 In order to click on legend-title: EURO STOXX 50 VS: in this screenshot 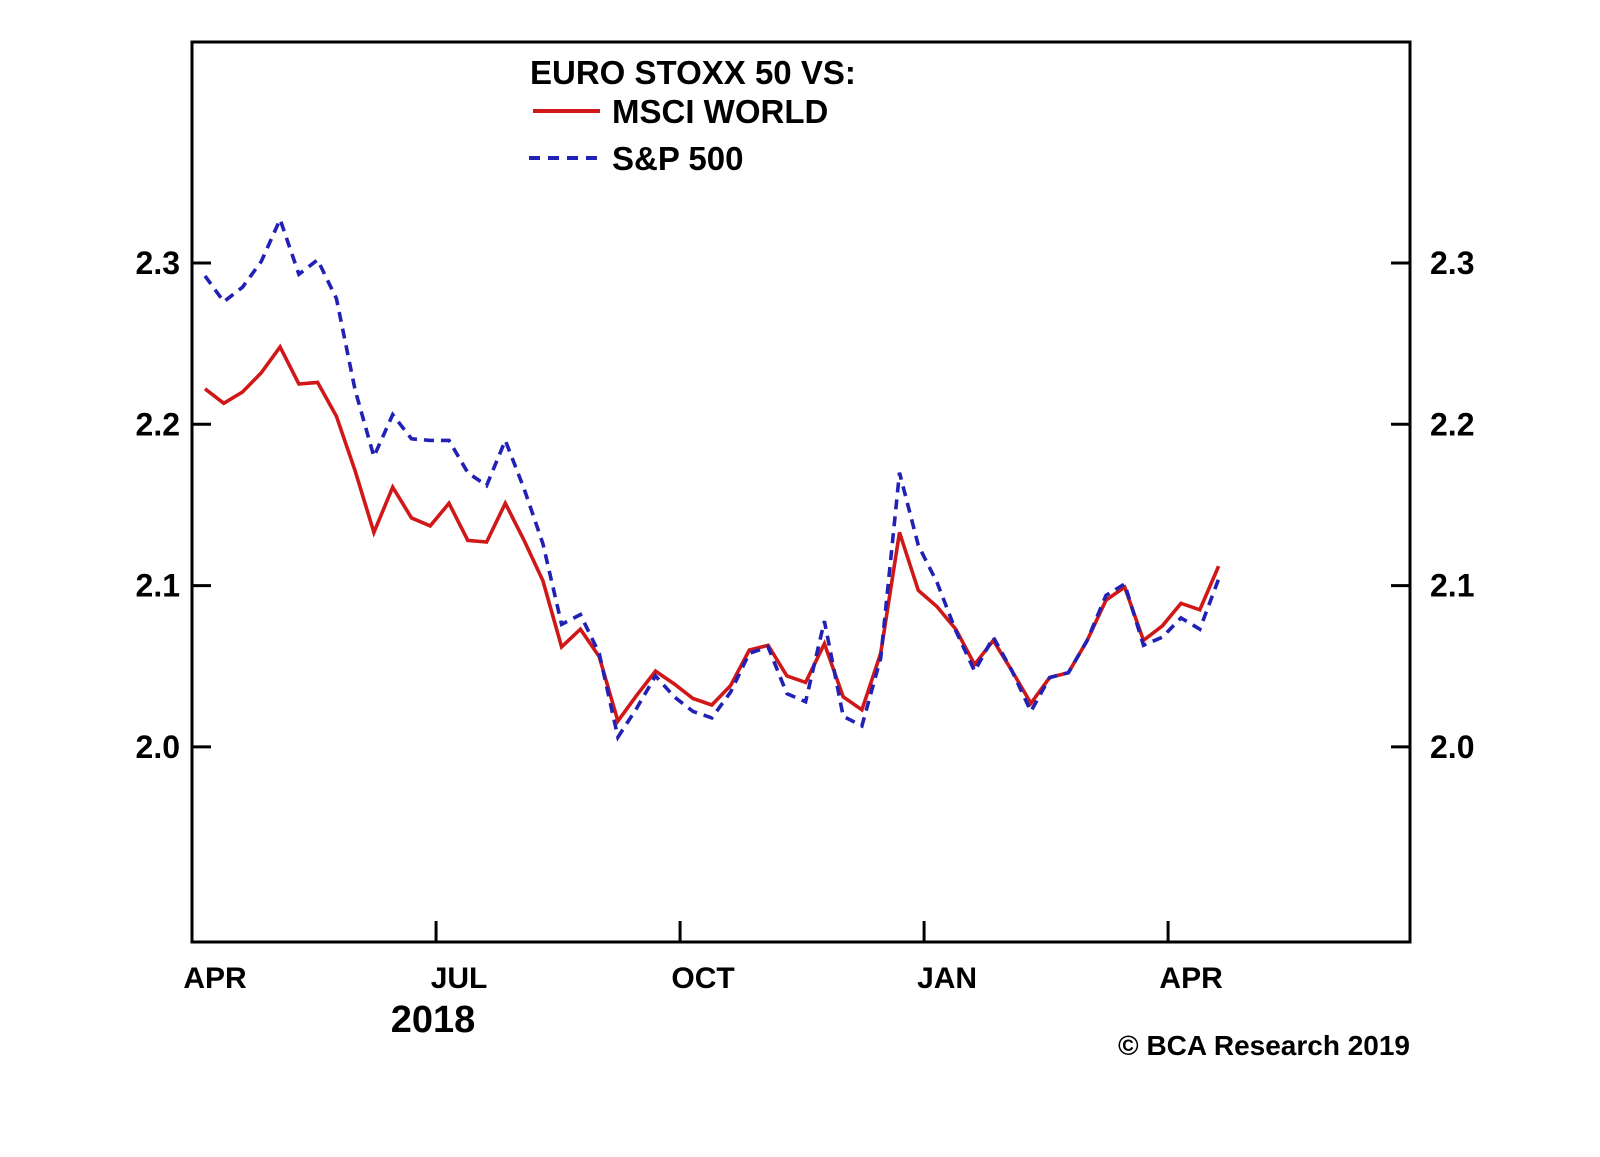, I will do `click(693, 72)`.